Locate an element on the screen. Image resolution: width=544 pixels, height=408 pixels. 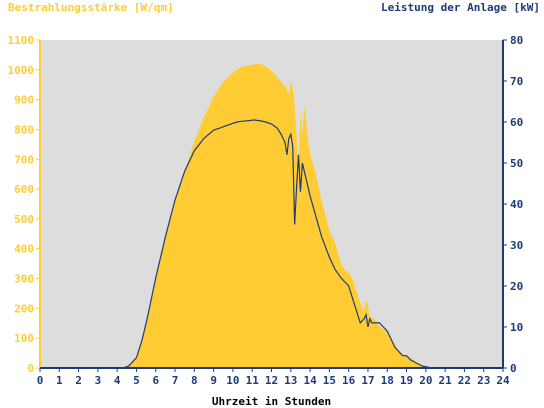
x-tick-label: 22 is located at coordinates (464, 380).